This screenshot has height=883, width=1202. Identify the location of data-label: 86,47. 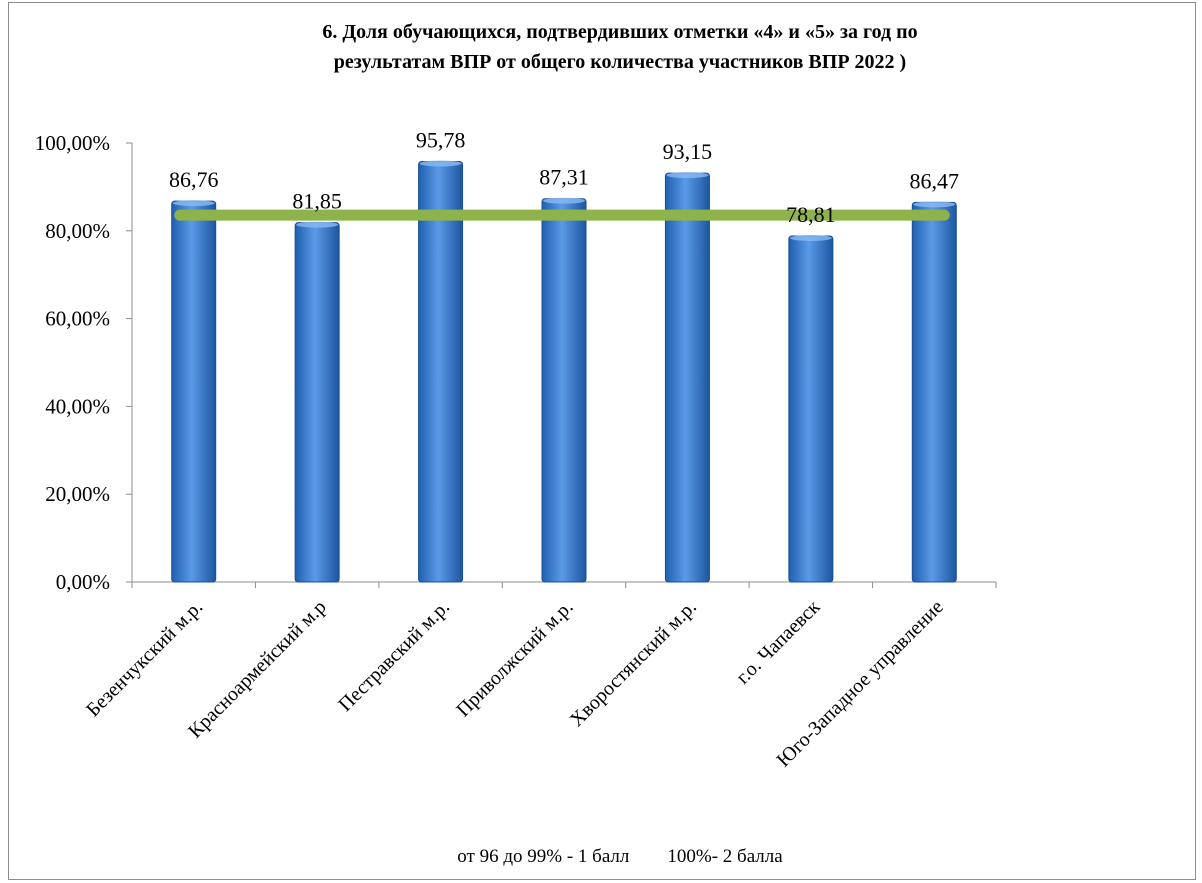
(935, 180).